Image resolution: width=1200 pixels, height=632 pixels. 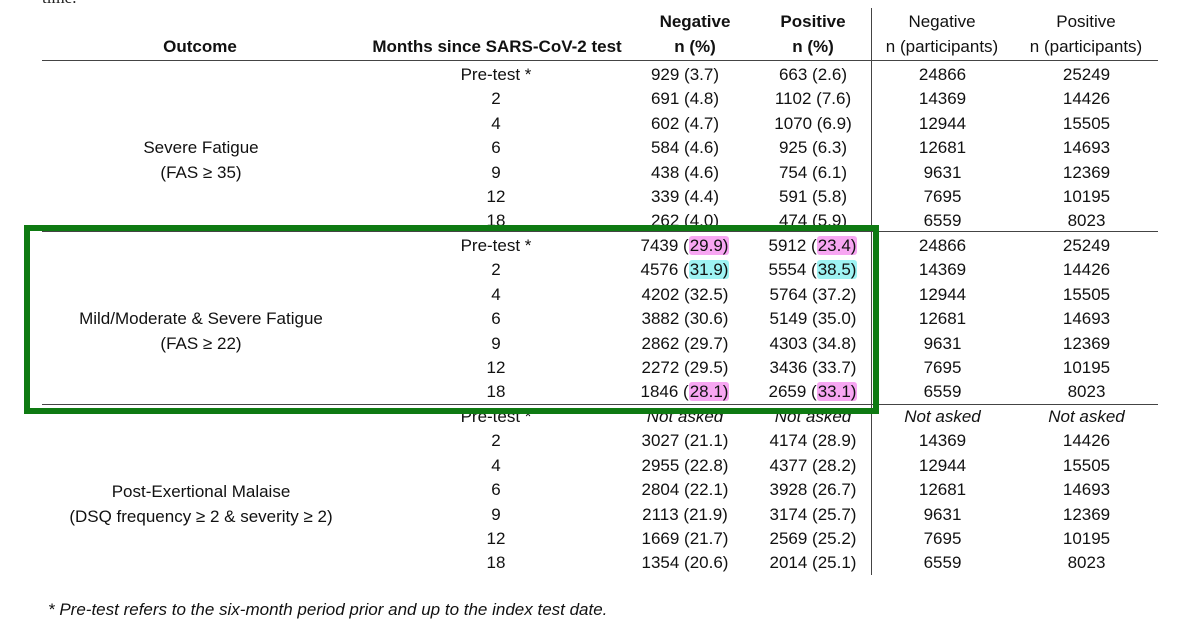 I want to click on positive-pct-cell: 2569 (25.2), so click(x=813, y=538).